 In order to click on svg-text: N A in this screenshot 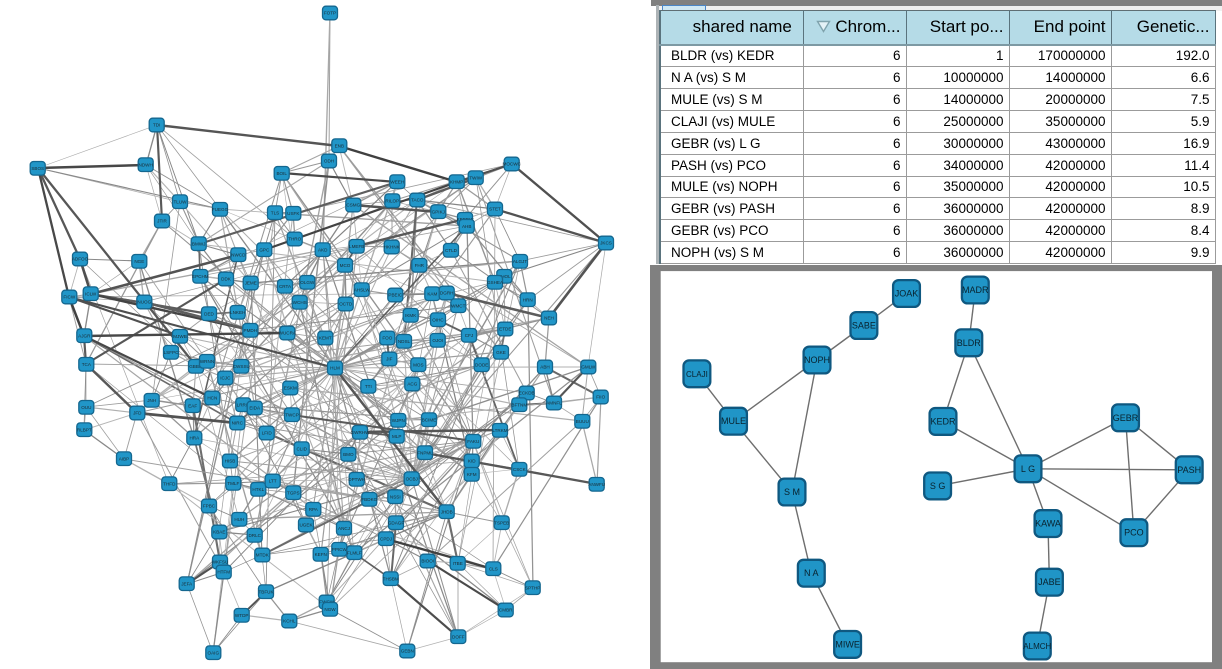, I will do `click(811, 573)`.